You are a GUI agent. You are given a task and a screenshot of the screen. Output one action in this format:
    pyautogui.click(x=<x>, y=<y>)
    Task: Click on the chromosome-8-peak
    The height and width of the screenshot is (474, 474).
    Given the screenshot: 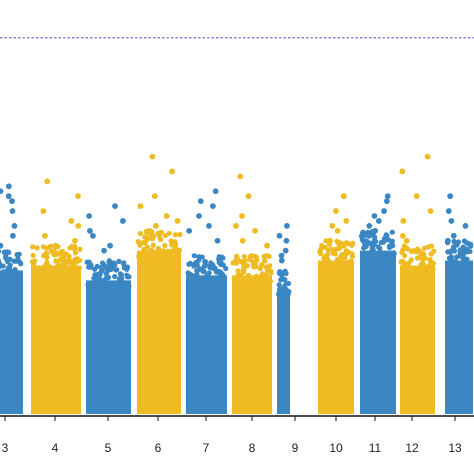 What is the action you would take?
    pyautogui.click(x=240, y=176)
    